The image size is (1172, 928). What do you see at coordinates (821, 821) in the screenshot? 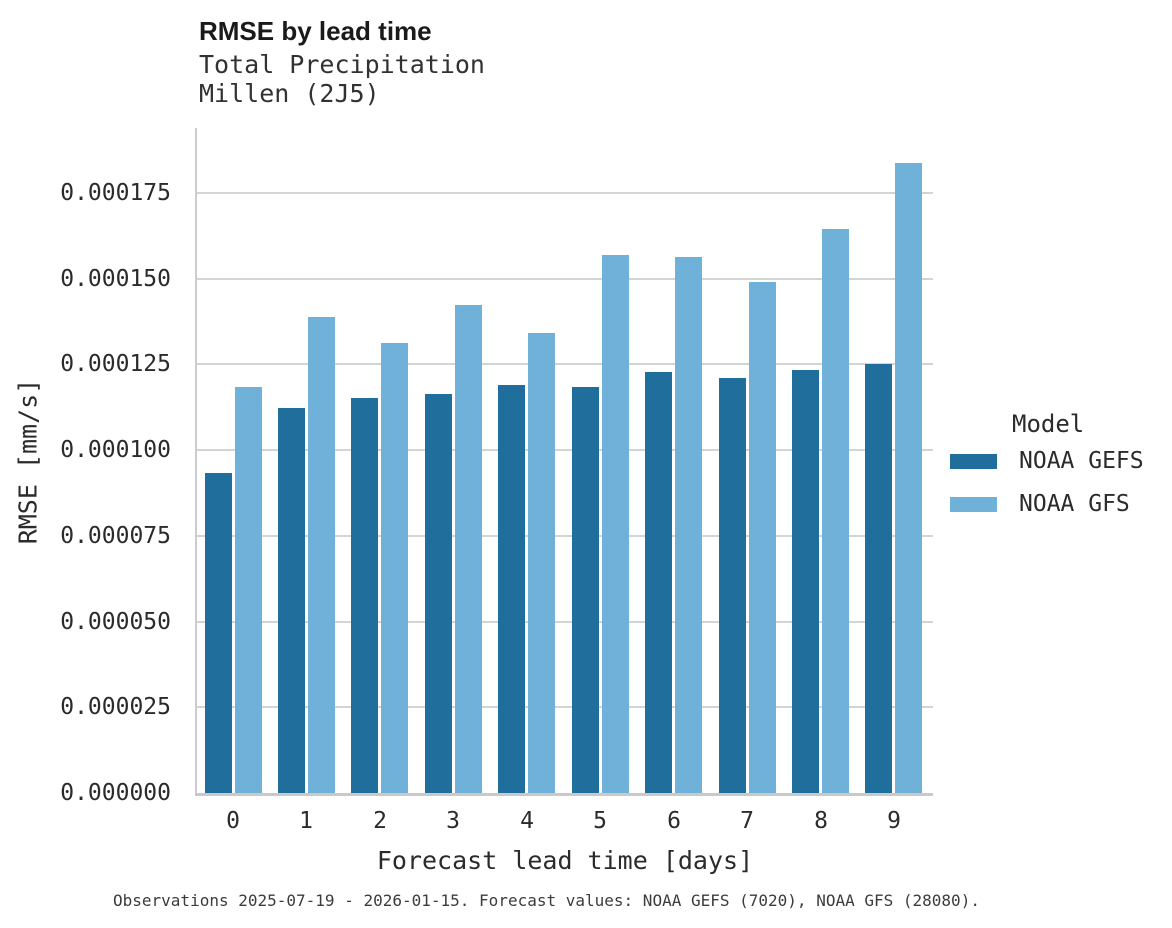
I see `x-tick-label: 8` at bounding box center [821, 821].